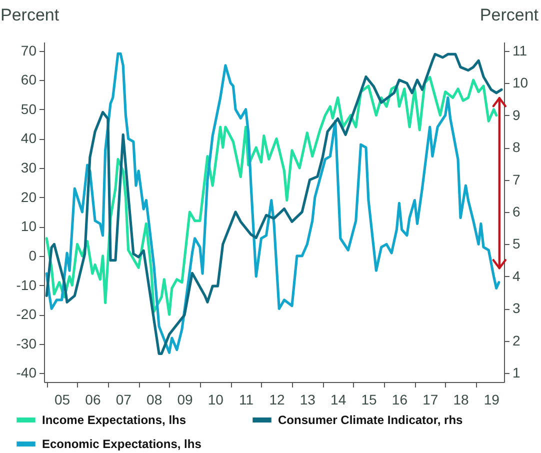 Image resolution: width=541 pixels, height=453 pixels. What do you see at coordinates (216, 400) in the screenshot?
I see `x-tick-label: 10` at bounding box center [216, 400].